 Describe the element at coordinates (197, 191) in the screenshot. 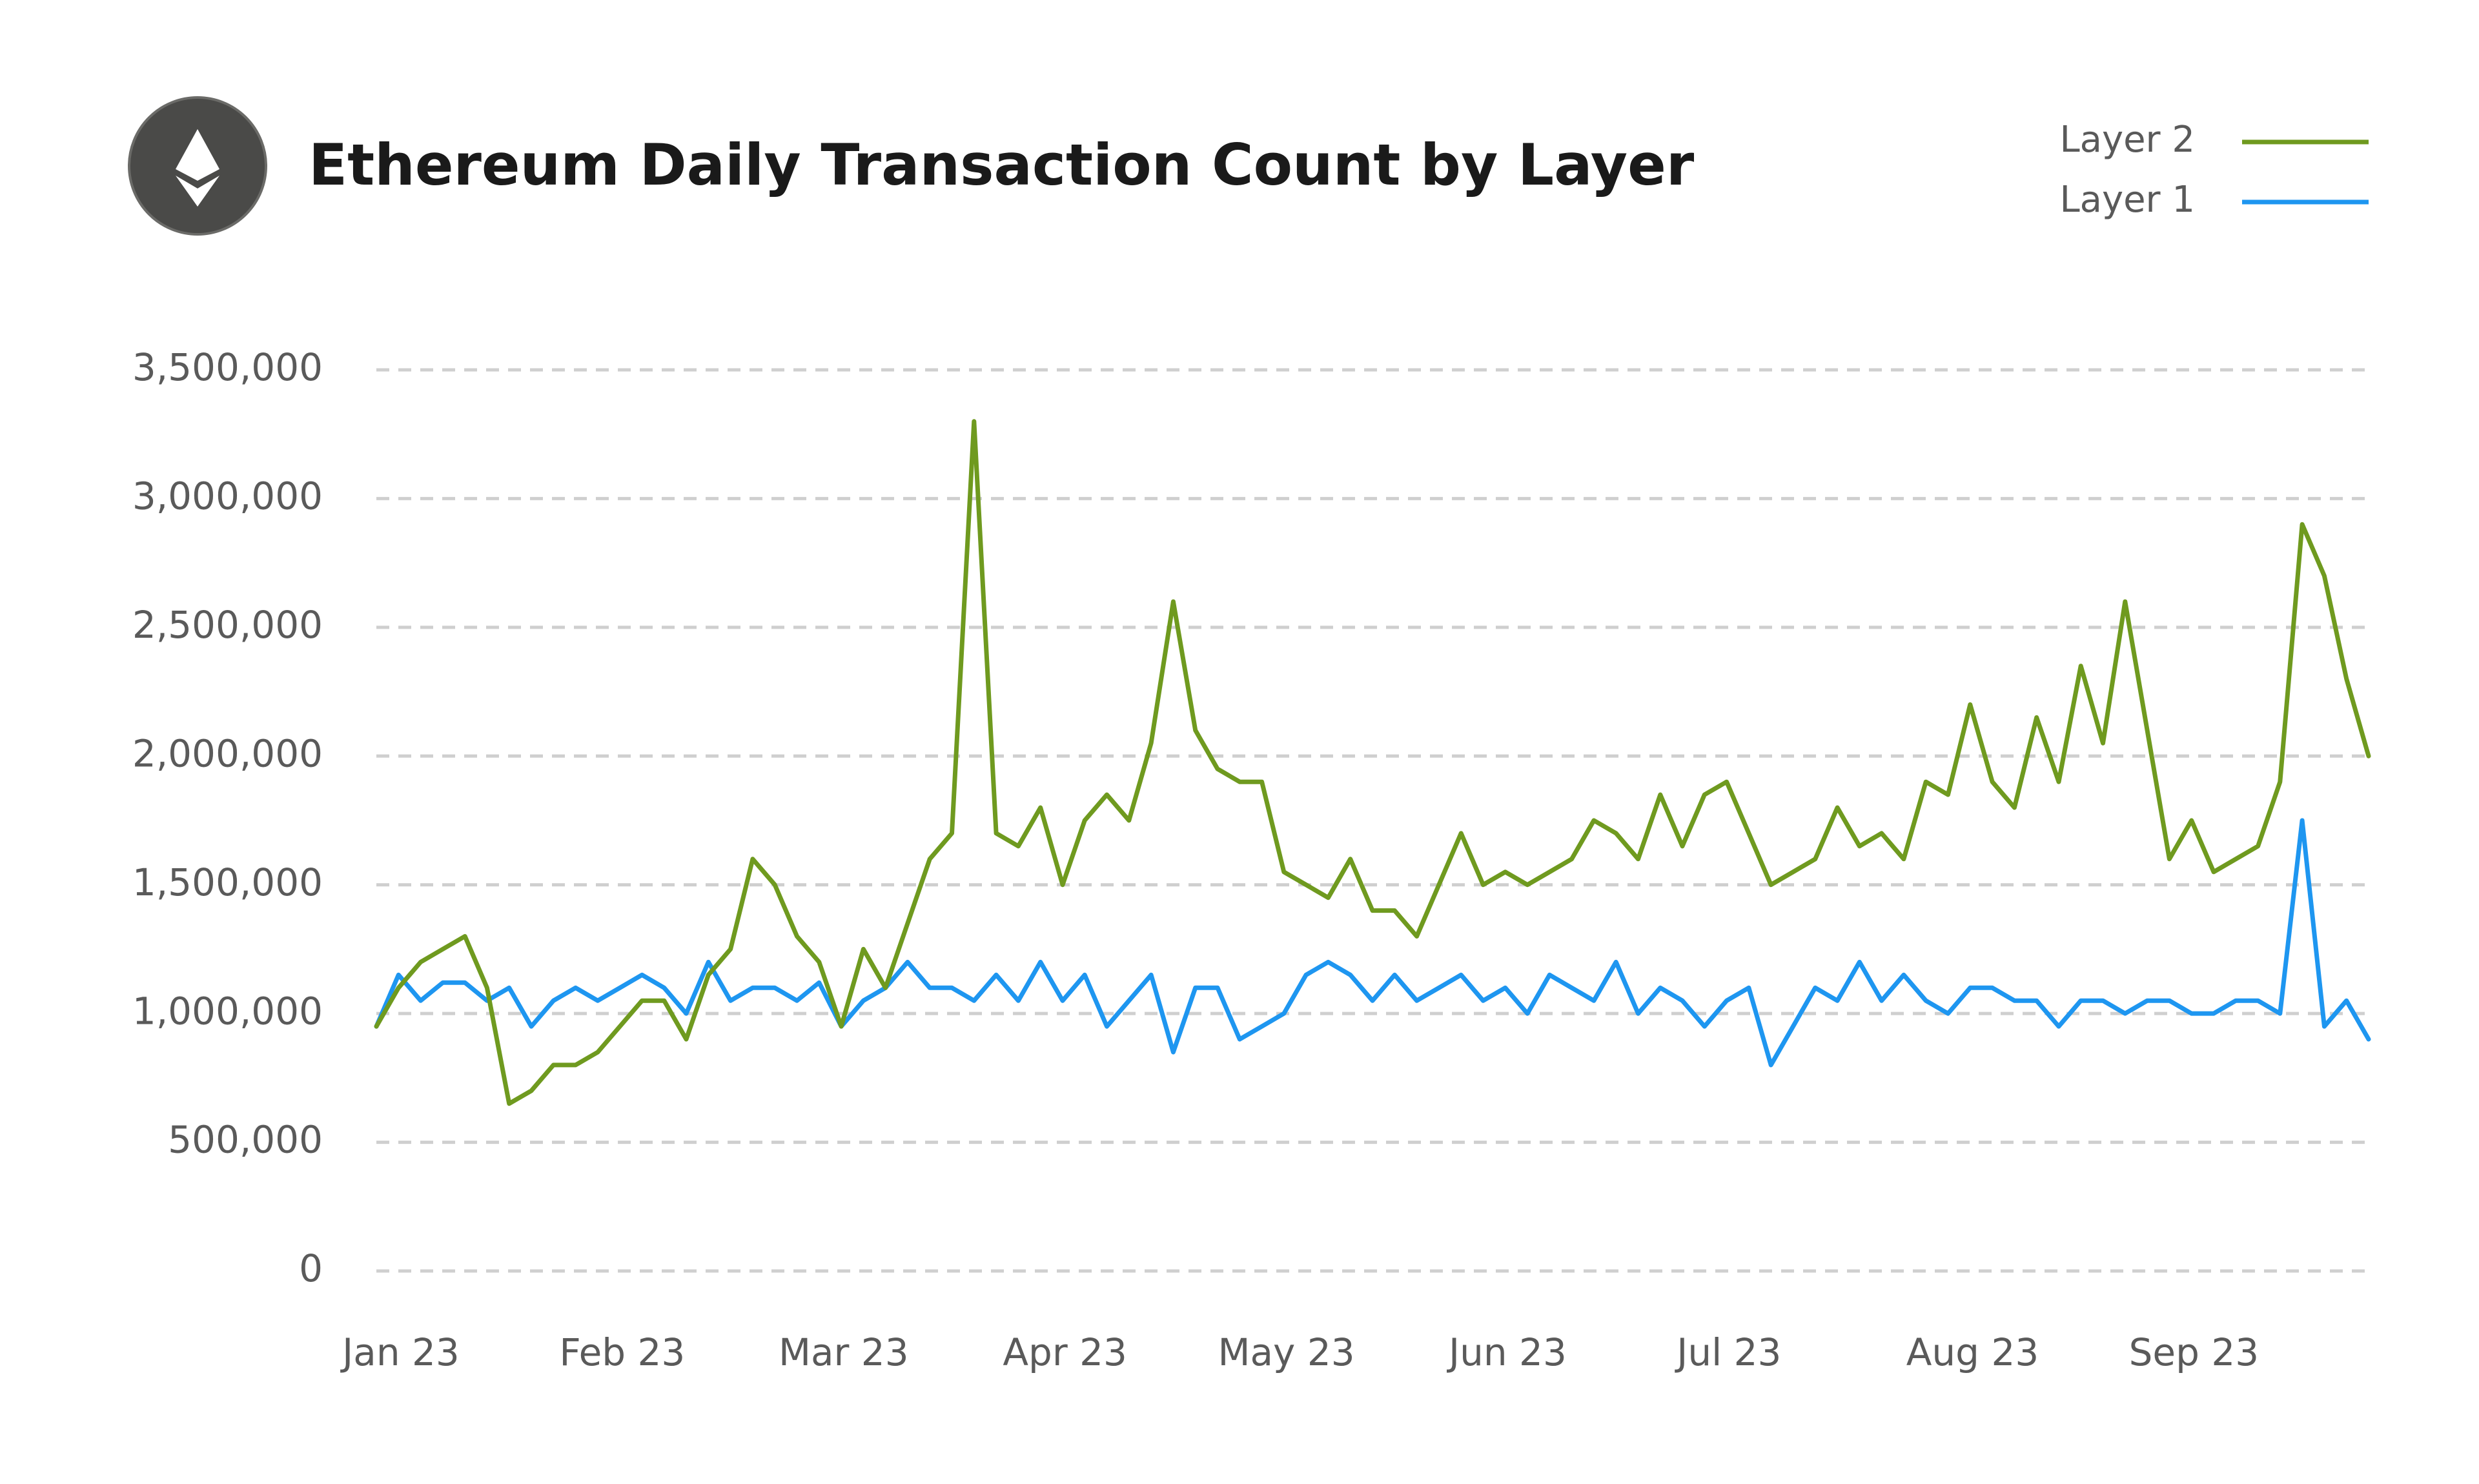

I see `logo-diamond-bottom` at that location.